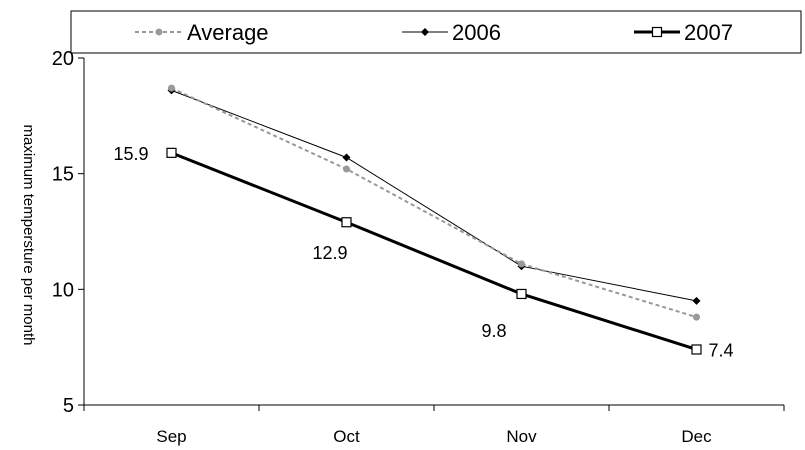 The image size is (805, 450). I want to click on data-label: 12.9, so click(330, 253).